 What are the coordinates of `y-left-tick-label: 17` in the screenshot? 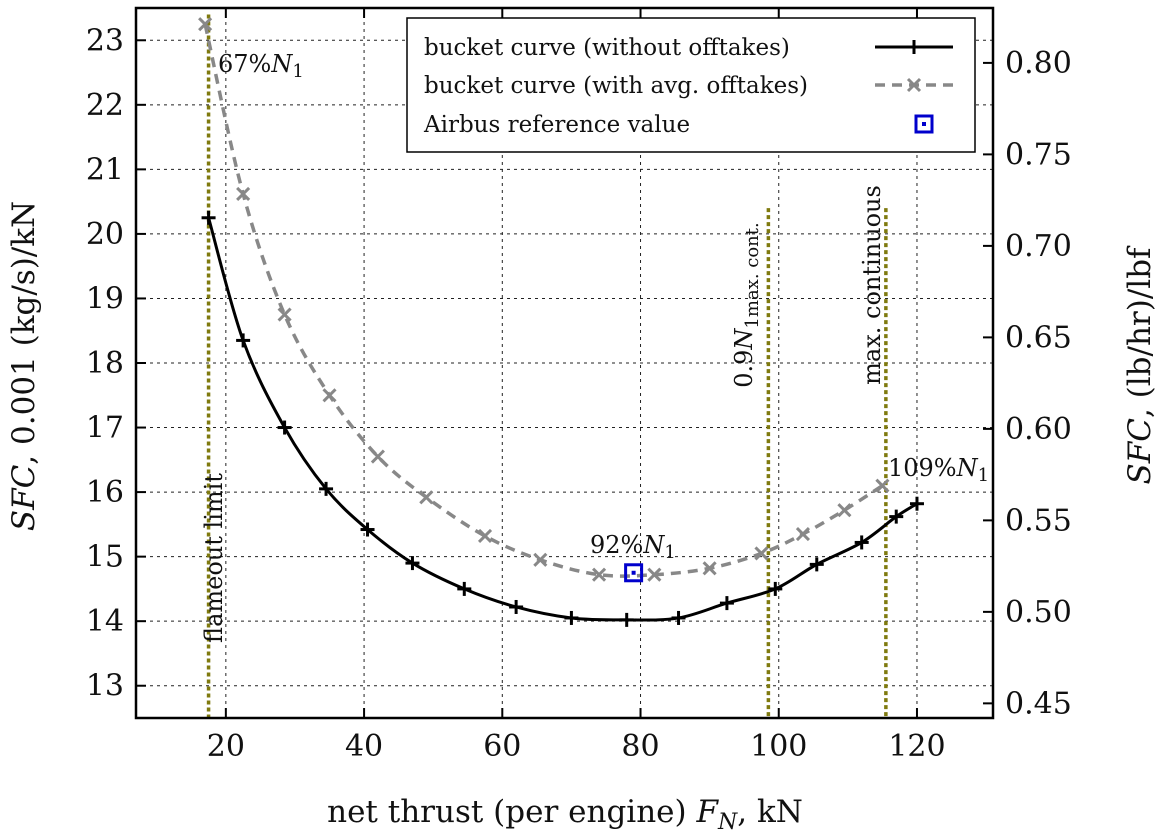 It's located at (105, 428).